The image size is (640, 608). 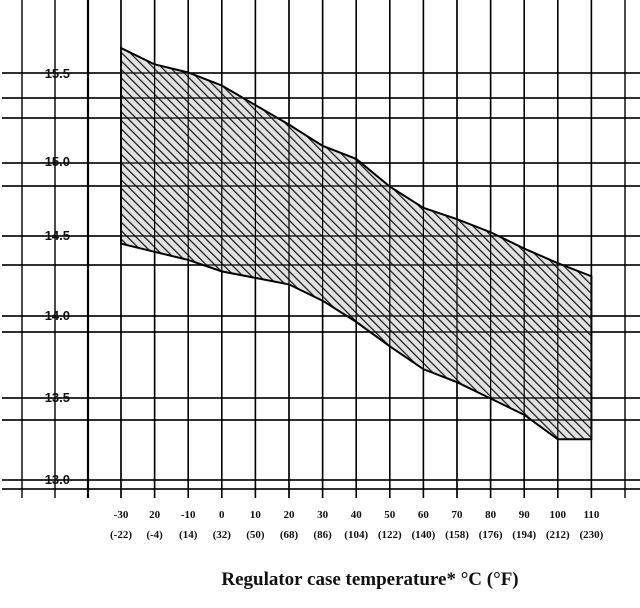 I want to click on x-tick-celsius: -30, so click(x=121, y=515).